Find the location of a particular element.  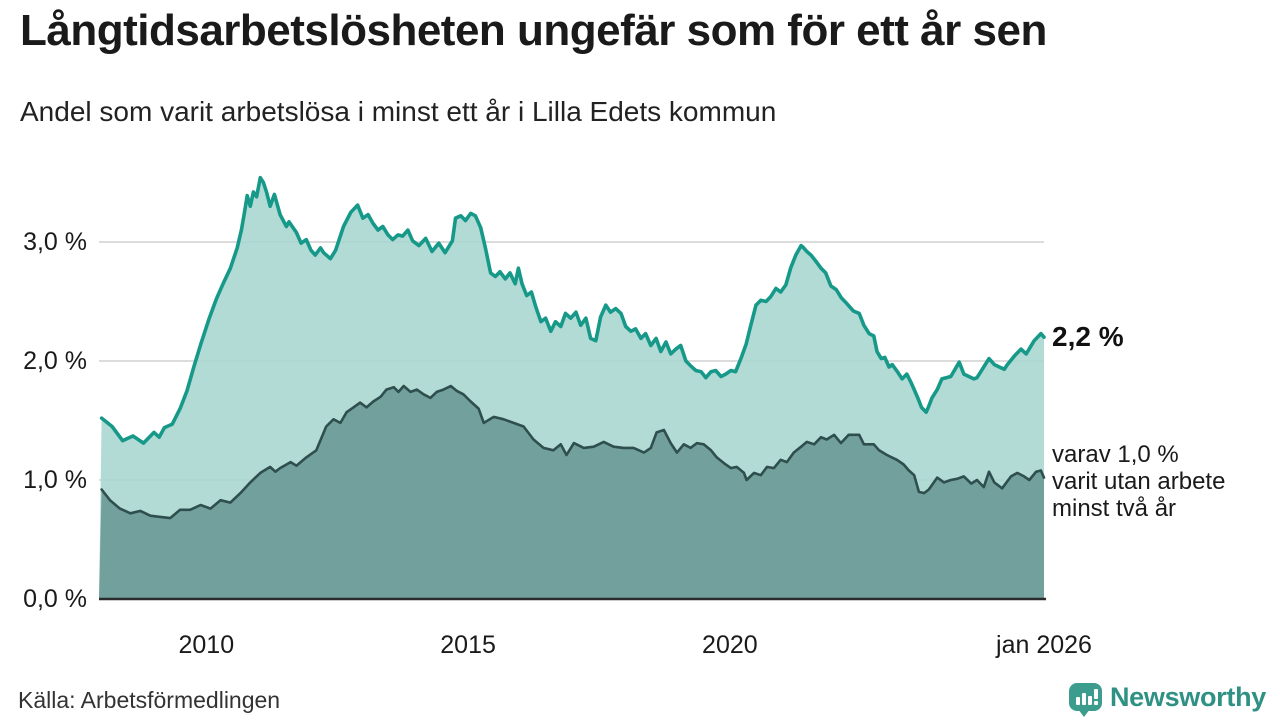

source-note: Källa: Arbetsförmedlingen is located at coordinates (149, 700).